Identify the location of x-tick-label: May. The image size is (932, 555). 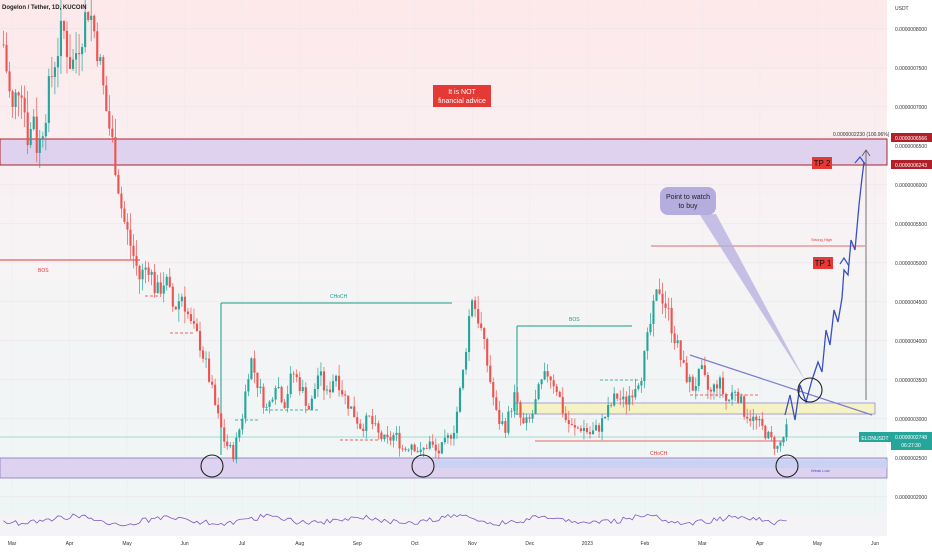
(127, 544).